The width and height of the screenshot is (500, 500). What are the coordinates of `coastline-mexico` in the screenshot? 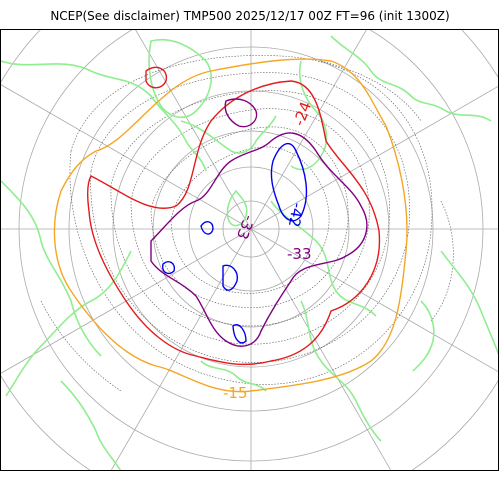 It's located at (91, 425).